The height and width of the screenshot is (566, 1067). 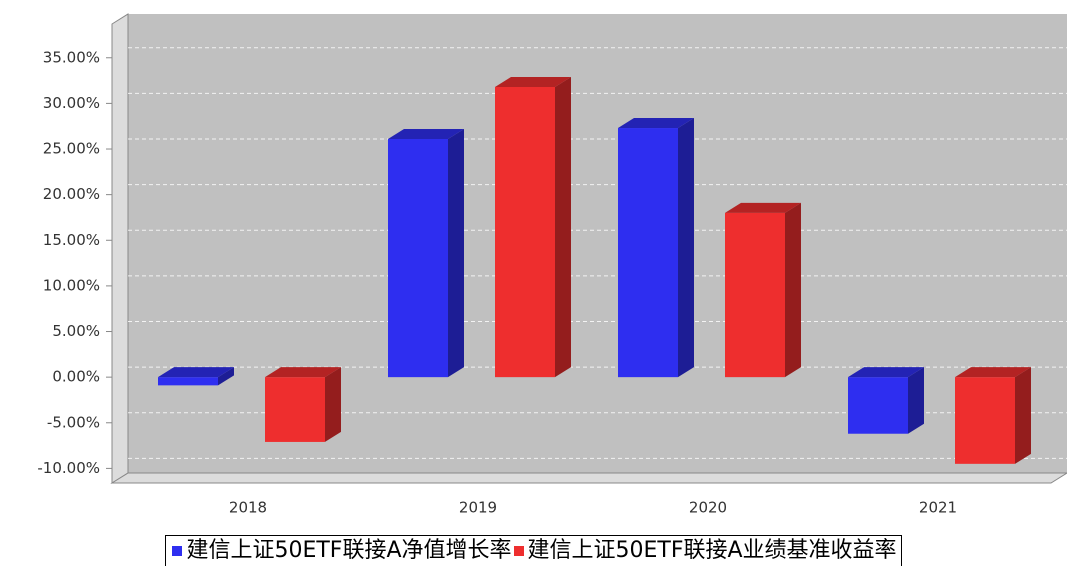 What do you see at coordinates (712, 550) in the screenshot?
I see `legend-label: 建信上证50ETF联接A业绩基准收益率` at bounding box center [712, 550].